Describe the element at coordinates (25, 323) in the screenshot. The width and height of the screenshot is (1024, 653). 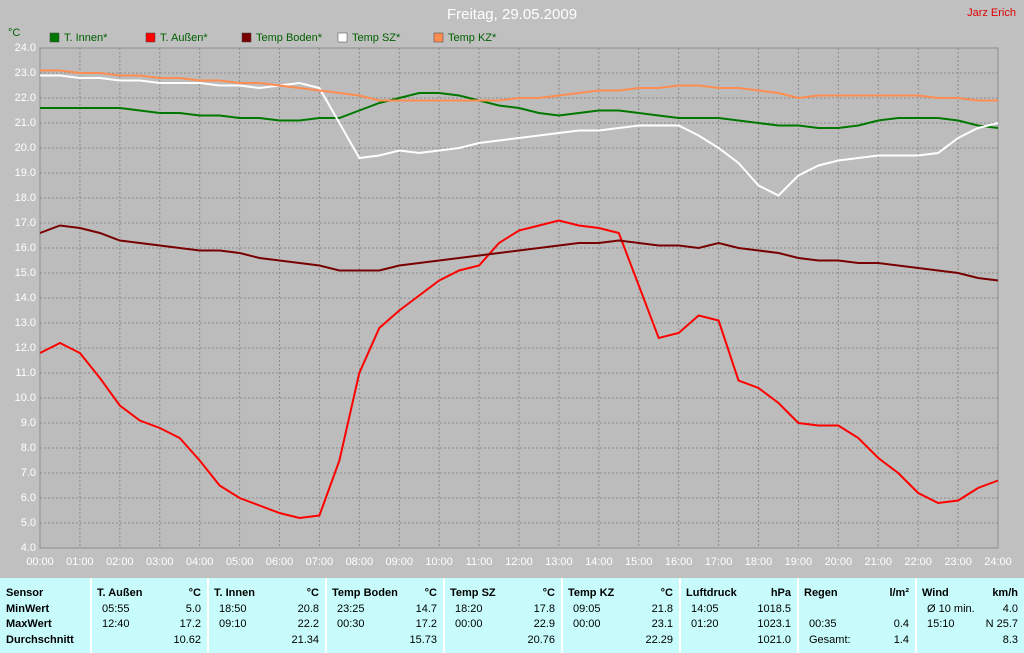
I see `y-tick-label: 13.0` at that location.